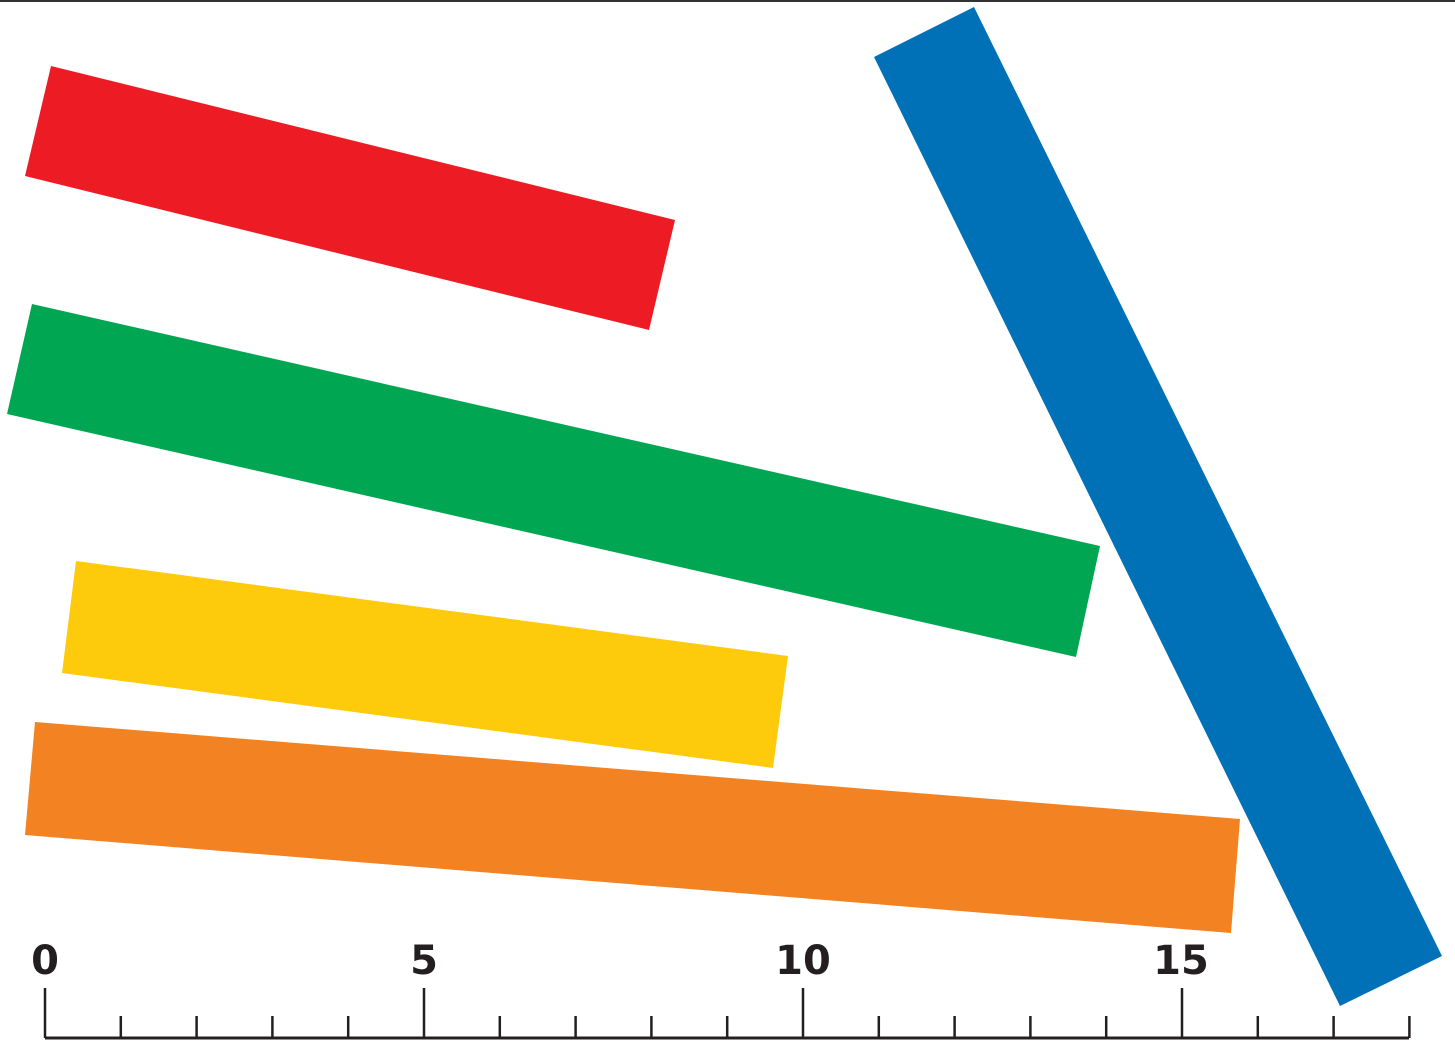 The height and width of the screenshot is (1044, 1455). What do you see at coordinates (350, 198) in the screenshot?
I see `red-stick` at bounding box center [350, 198].